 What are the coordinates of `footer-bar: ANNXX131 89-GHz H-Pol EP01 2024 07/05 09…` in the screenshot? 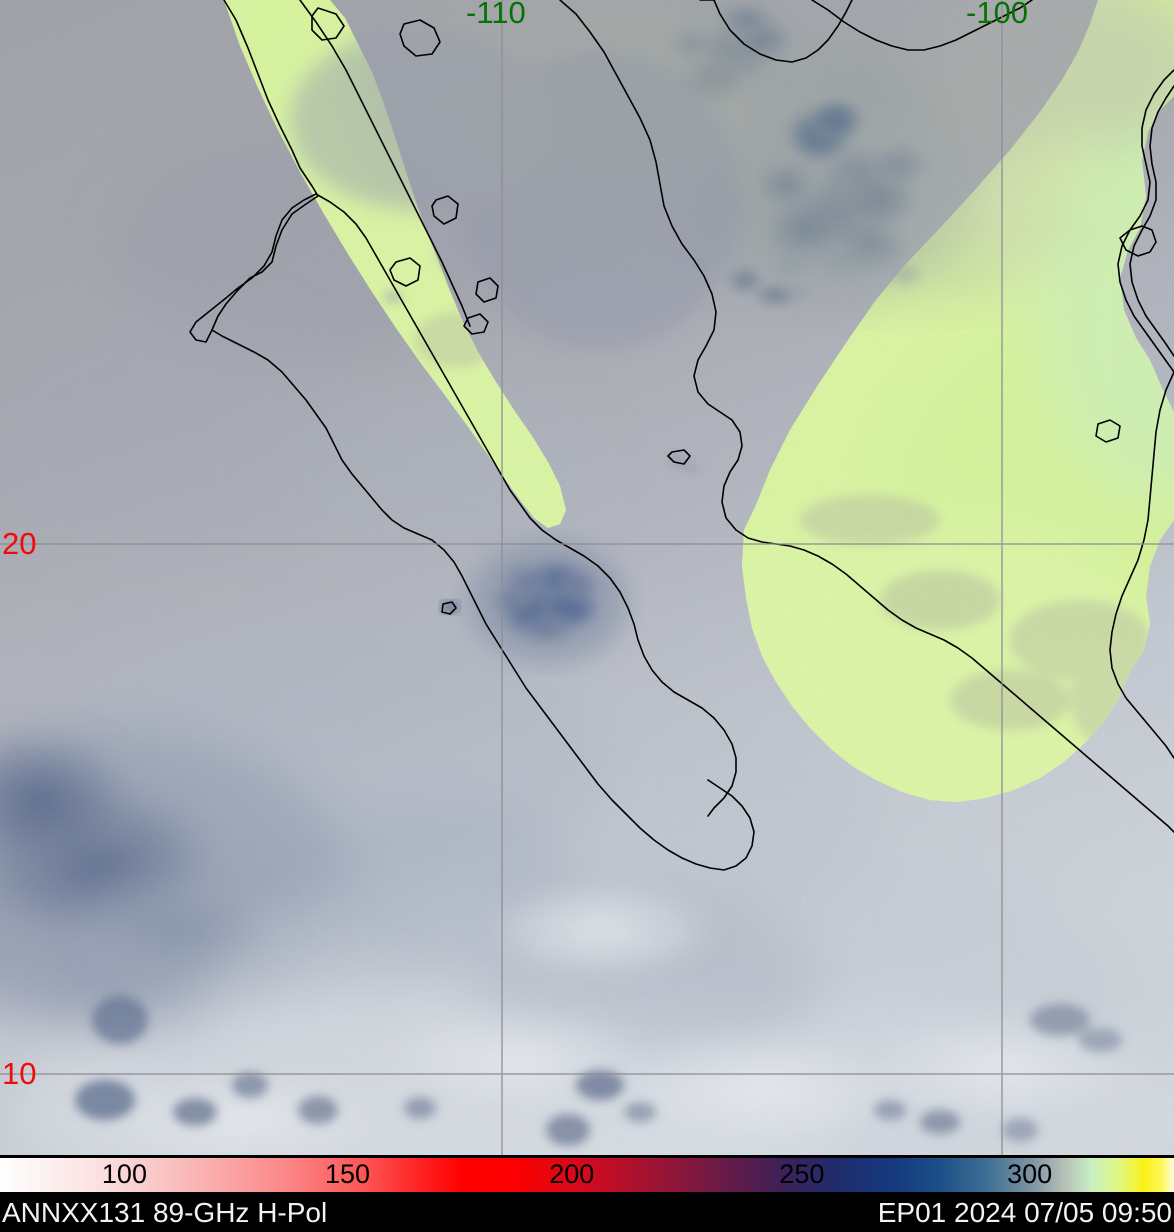 It's located at (587, 1213).